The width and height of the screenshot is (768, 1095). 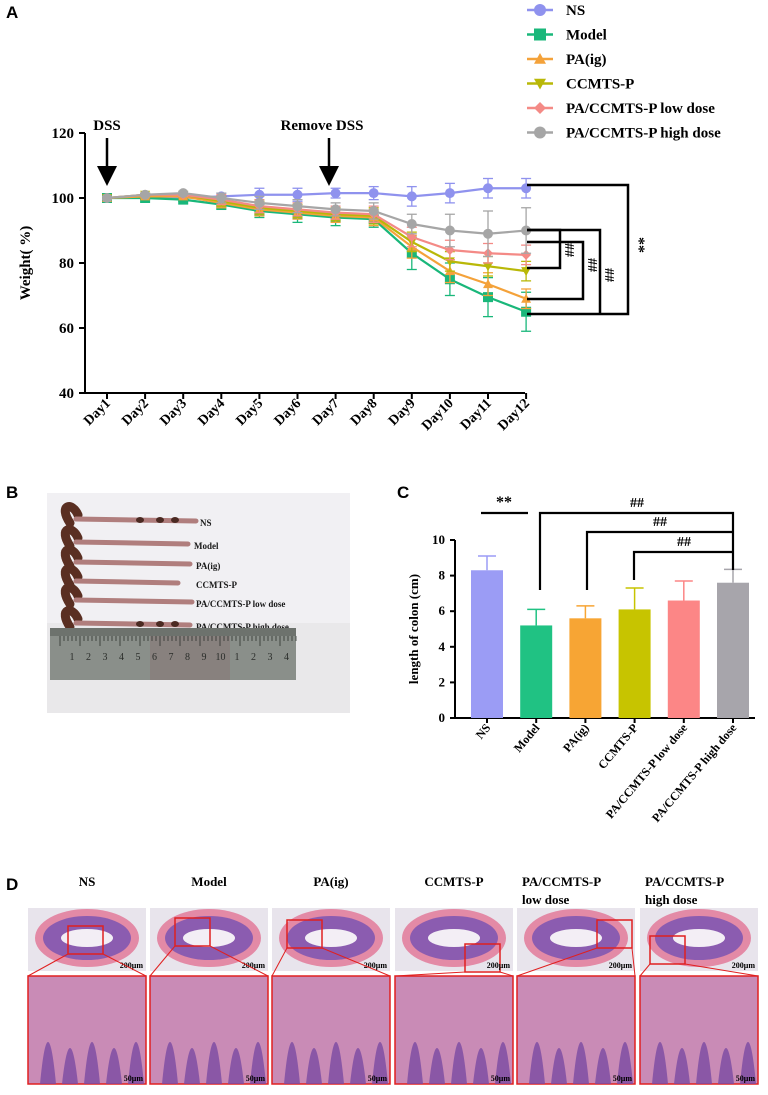 I want to click on ruler-number: 8, so click(x=187, y=657).